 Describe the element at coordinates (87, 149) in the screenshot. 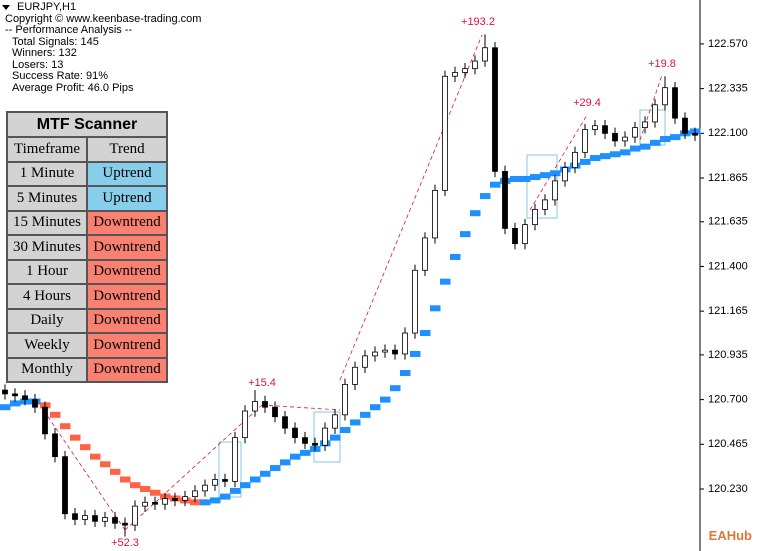

I see `scanner-header: Timeframe Trend` at that location.